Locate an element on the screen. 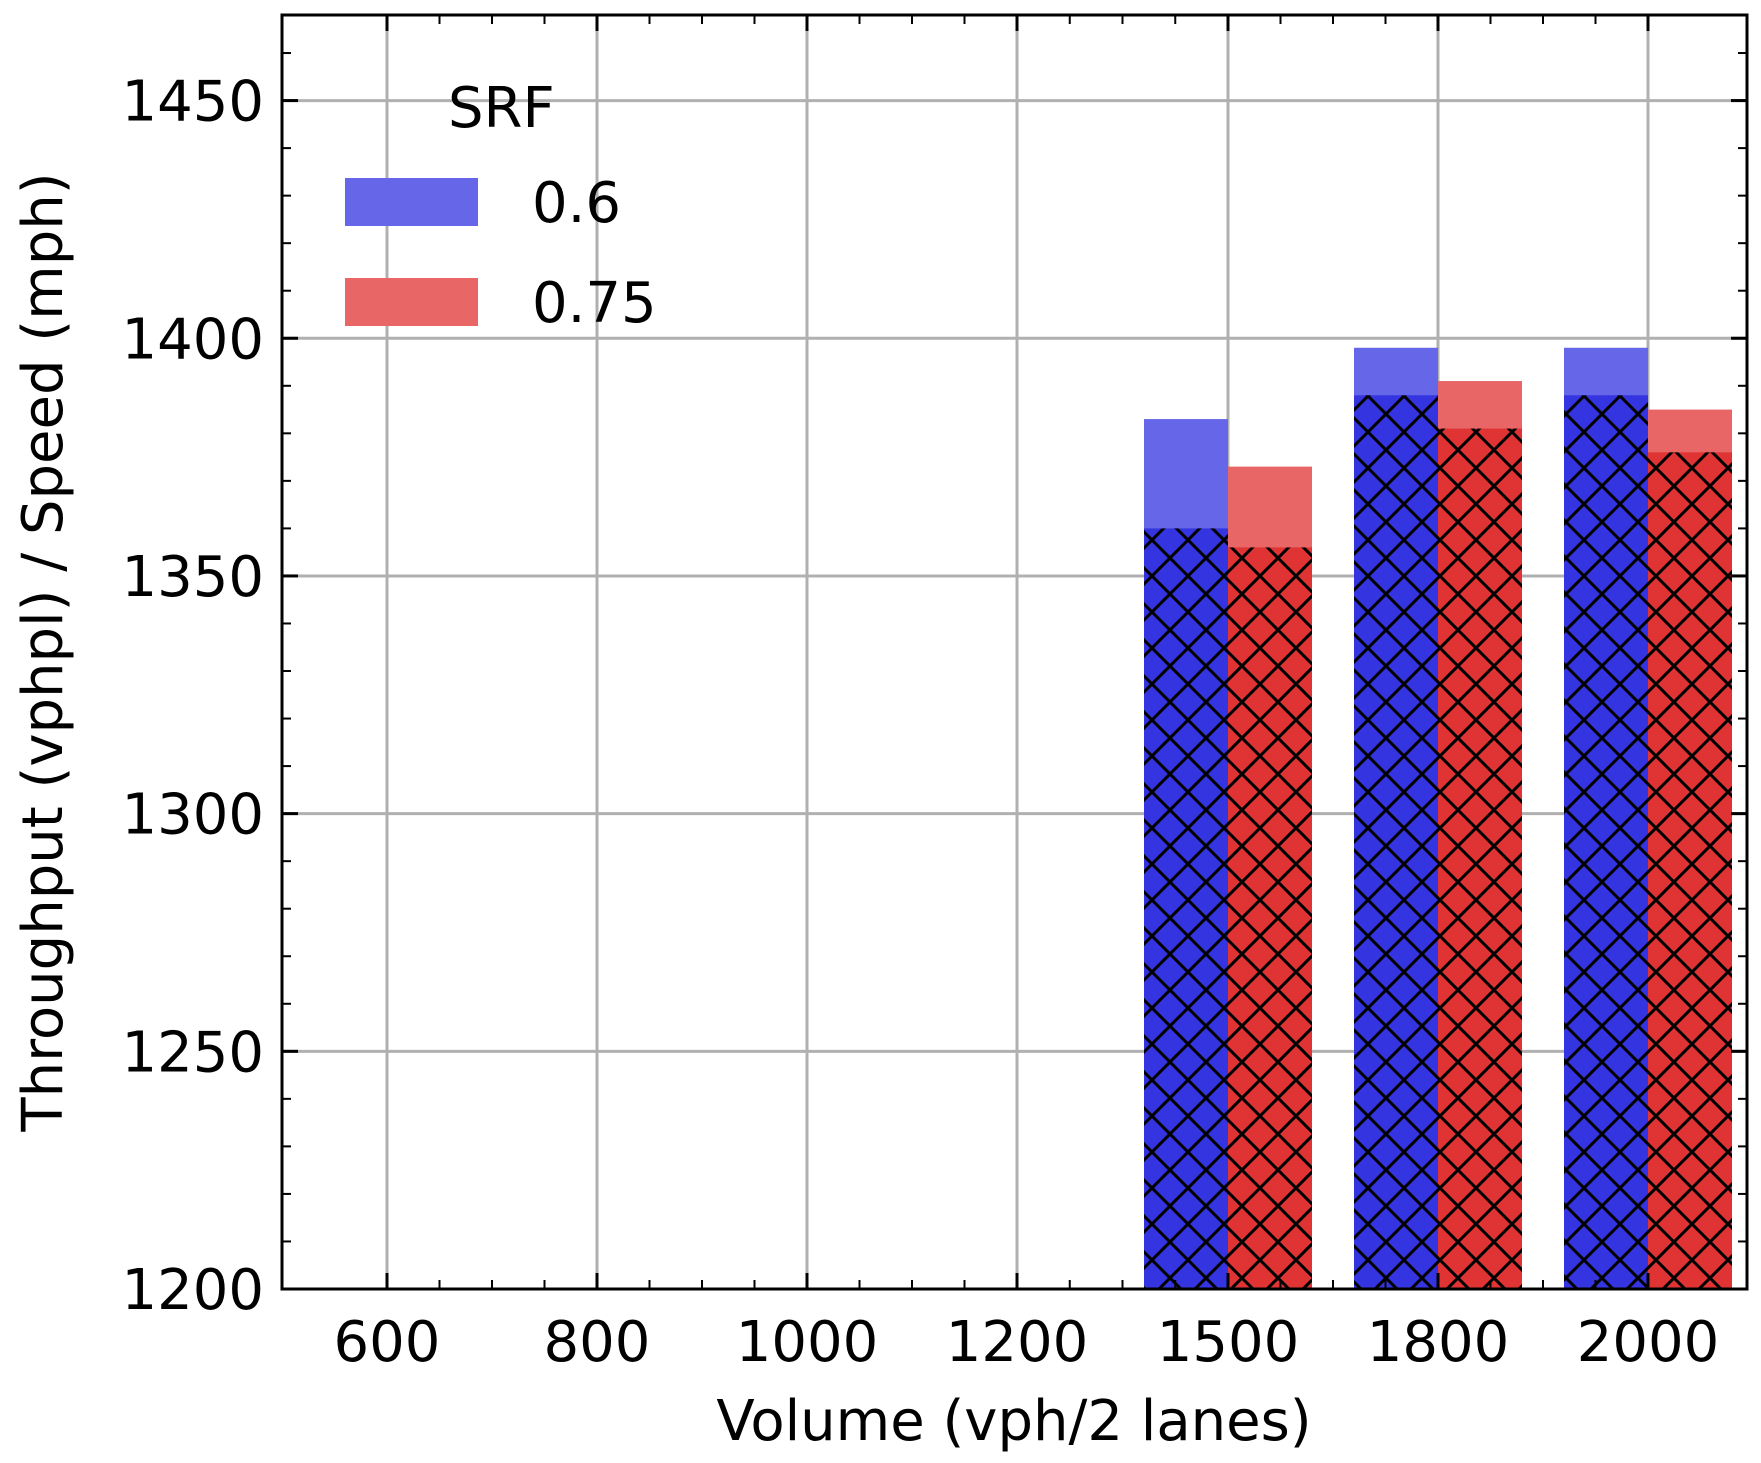 This screenshot has height=1463, width=1761. y-tick-label: 1300 is located at coordinates (192, 815).